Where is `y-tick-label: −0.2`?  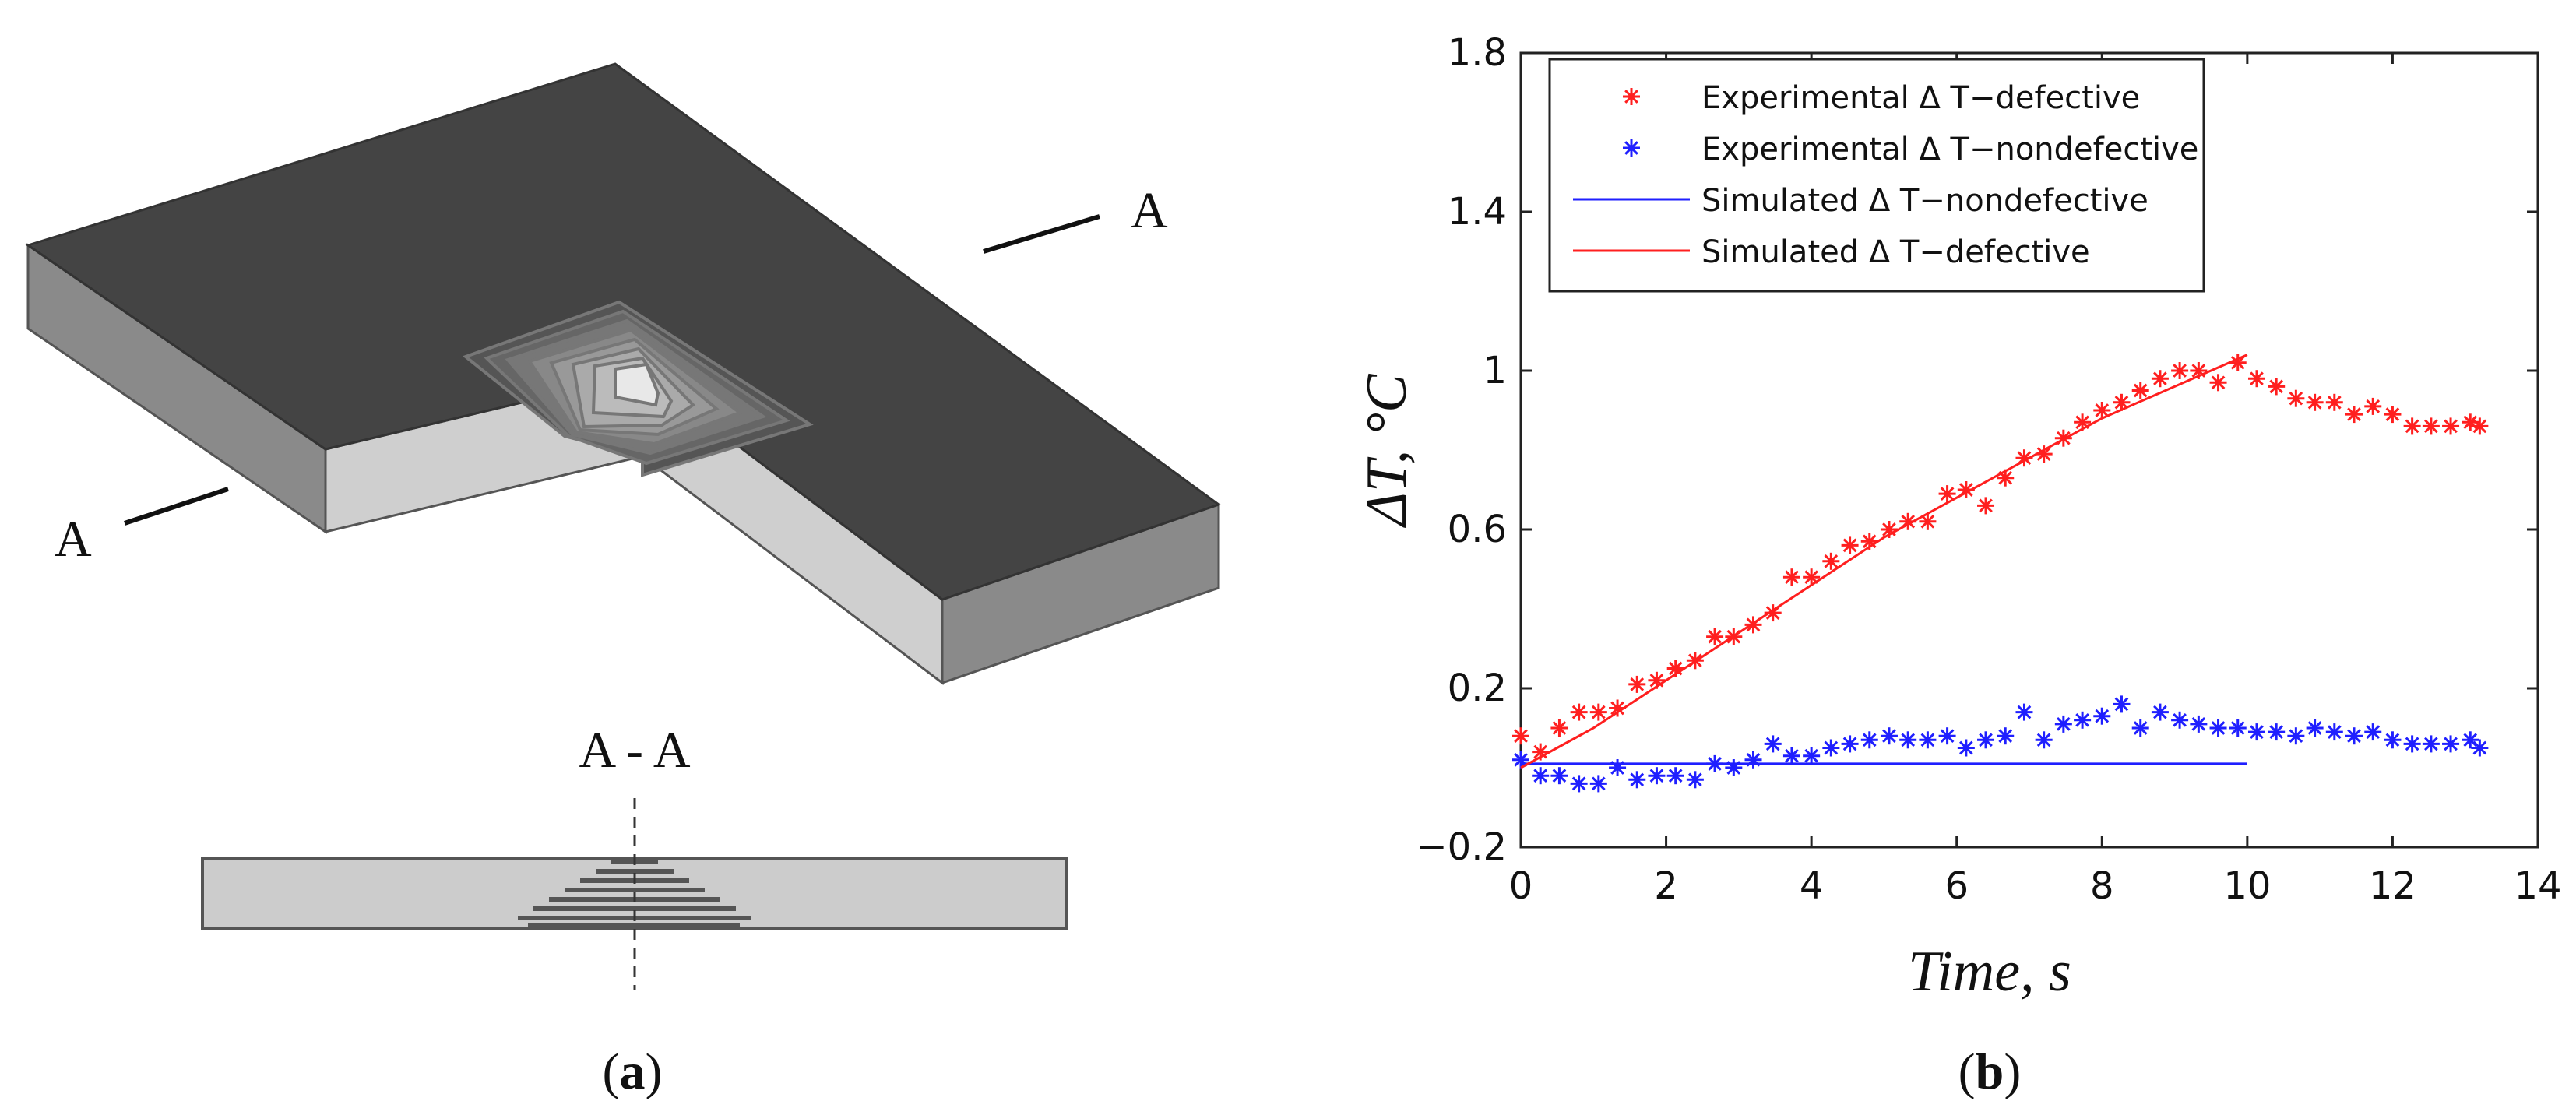 y-tick-label: −0.2 is located at coordinates (1461, 847).